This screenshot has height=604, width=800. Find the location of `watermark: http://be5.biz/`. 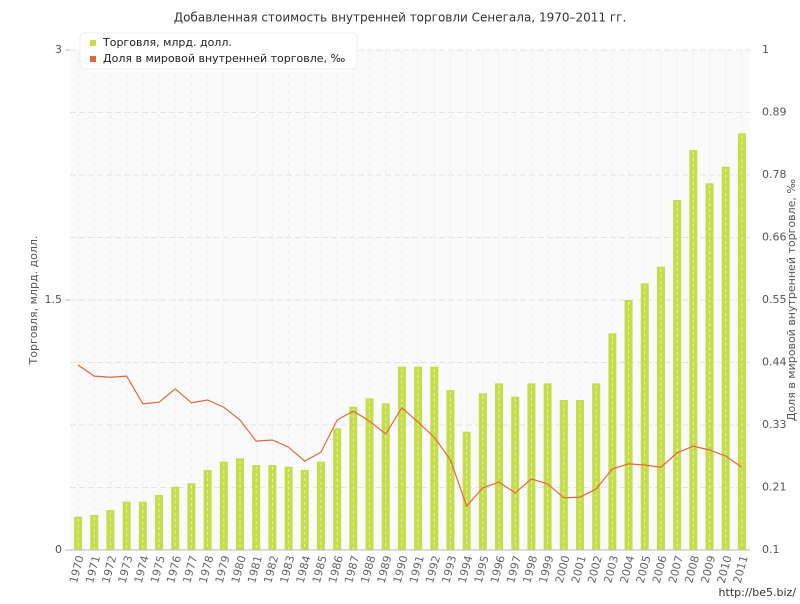

watermark: http://be5.biz/ is located at coordinates (758, 592).